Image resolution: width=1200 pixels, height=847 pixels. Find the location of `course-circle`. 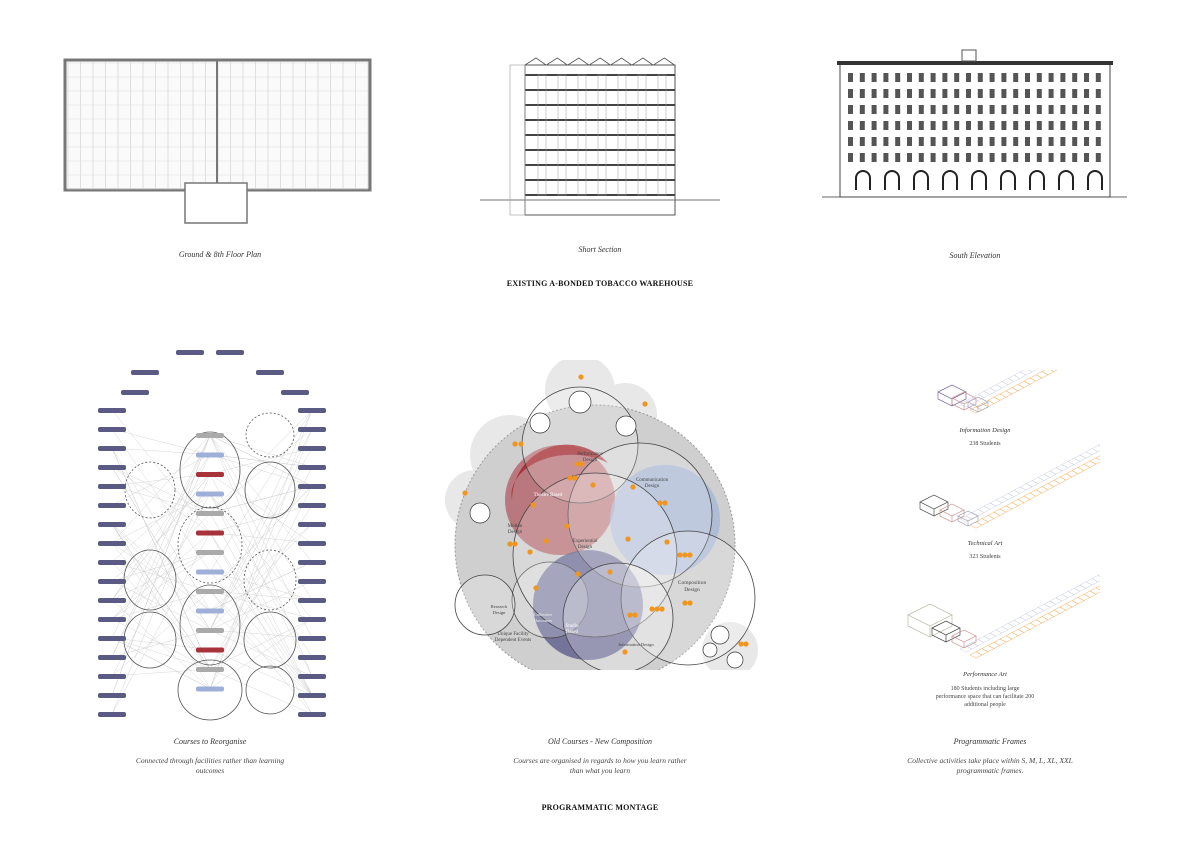

course-circle is located at coordinates (595, 555).